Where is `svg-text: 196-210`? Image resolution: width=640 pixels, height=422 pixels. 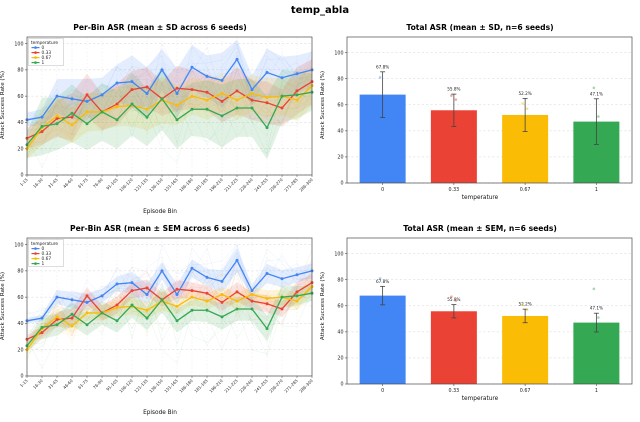 svg-text: 196-210 is located at coordinates (216, 185).